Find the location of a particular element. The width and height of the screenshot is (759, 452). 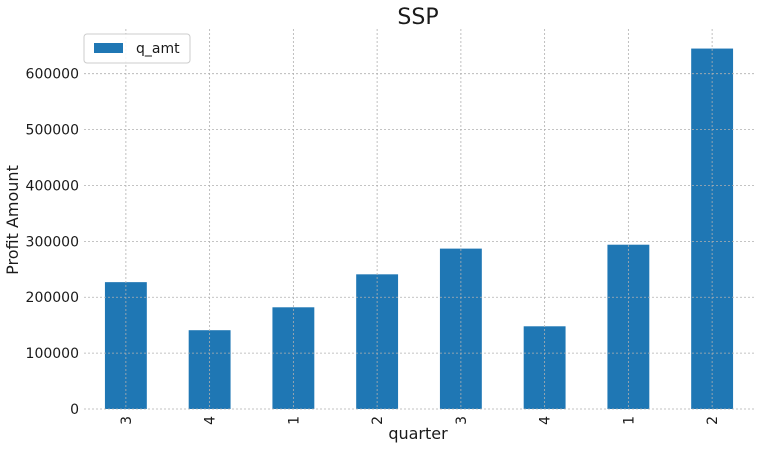

y-tick-labels: 0 100000 200000 300000 400000 500000 600000 is located at coordinates (52, 242).